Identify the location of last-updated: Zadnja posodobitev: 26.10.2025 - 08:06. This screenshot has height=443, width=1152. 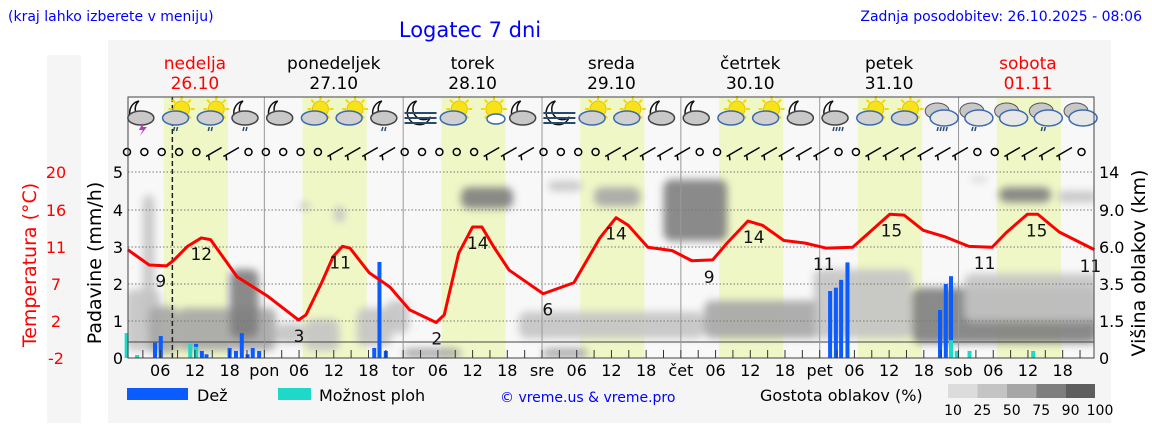
(1001, 17).